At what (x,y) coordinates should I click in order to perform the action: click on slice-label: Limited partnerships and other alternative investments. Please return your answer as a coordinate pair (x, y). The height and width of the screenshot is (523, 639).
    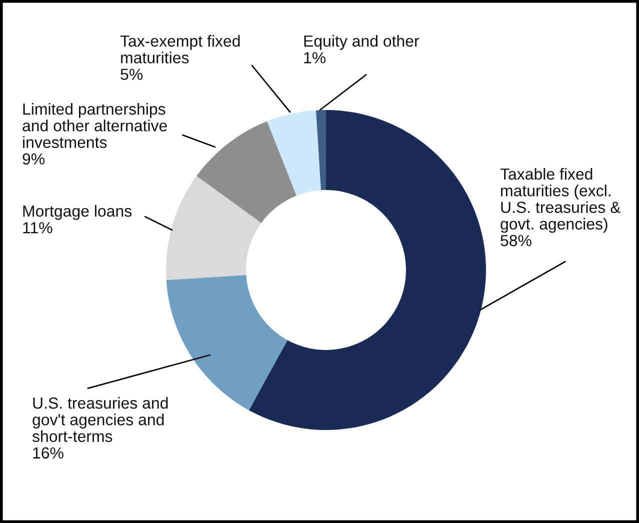
    Looking at the image, I should click on (94, 125).